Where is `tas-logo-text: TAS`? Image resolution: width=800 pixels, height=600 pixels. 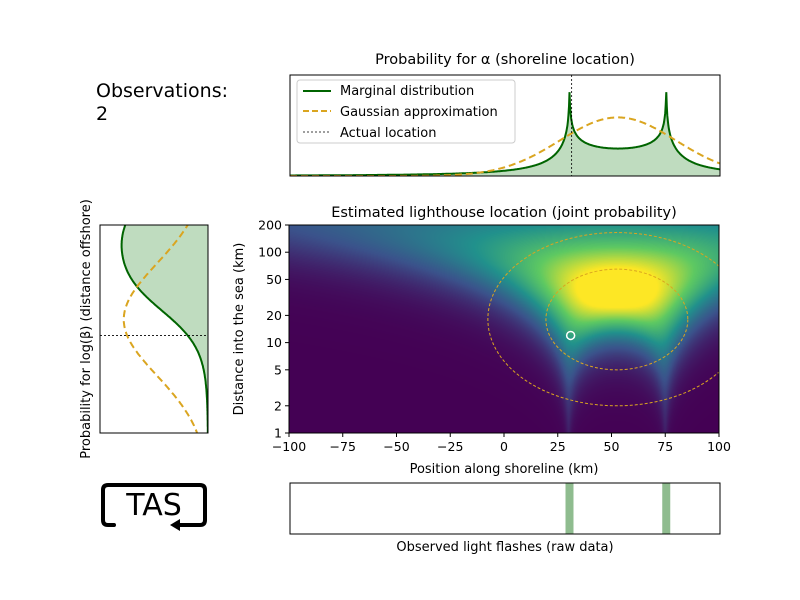
tas-logo-text: TAS is located at coordinates (153, 505).